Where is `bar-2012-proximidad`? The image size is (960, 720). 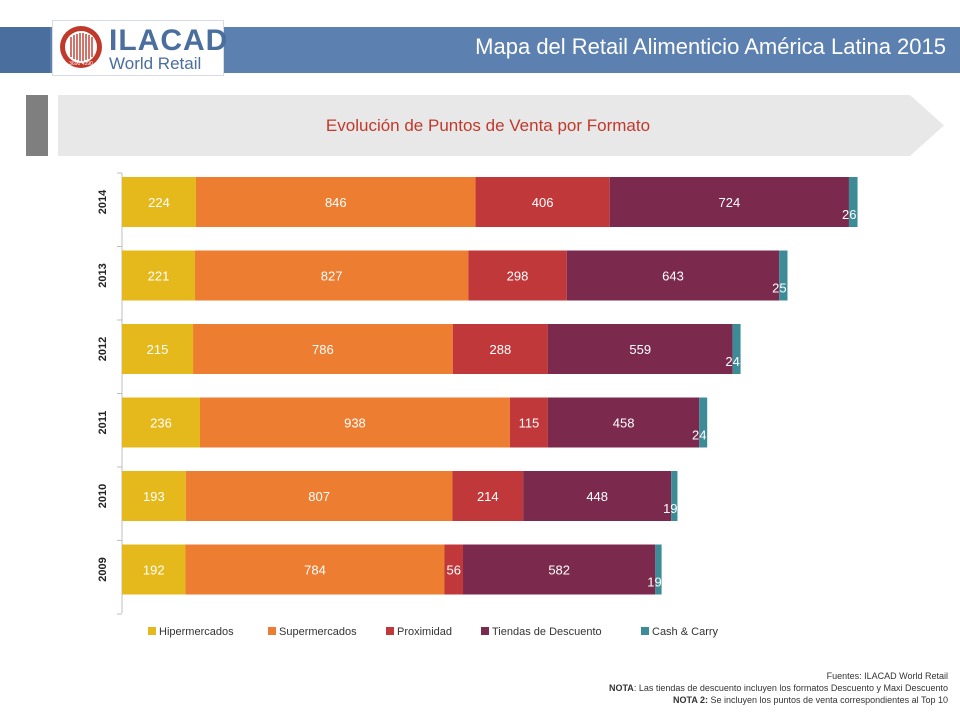 bar-2012-proximidad is located at coordinates (500, 349).